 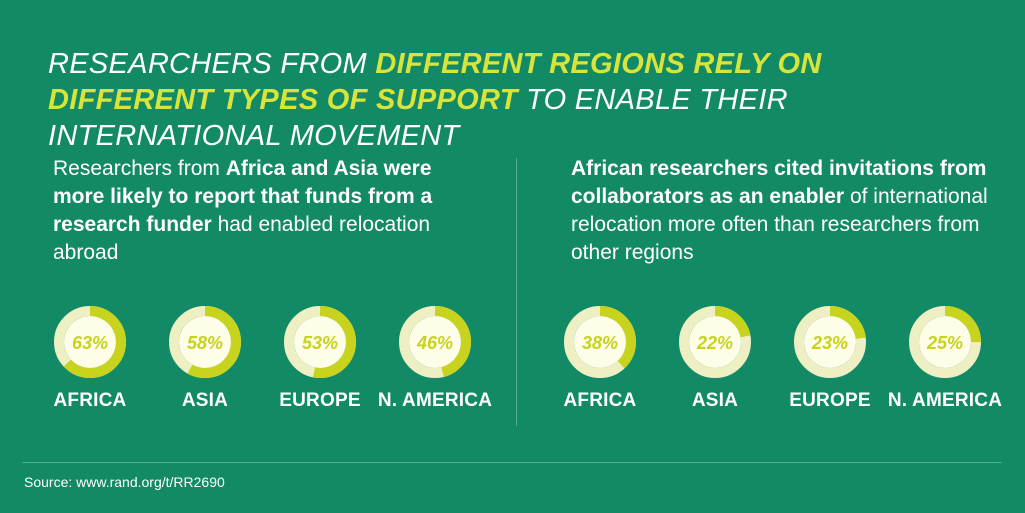 I want to click on donut-value-label: 46%, so click(x=434, y=343).